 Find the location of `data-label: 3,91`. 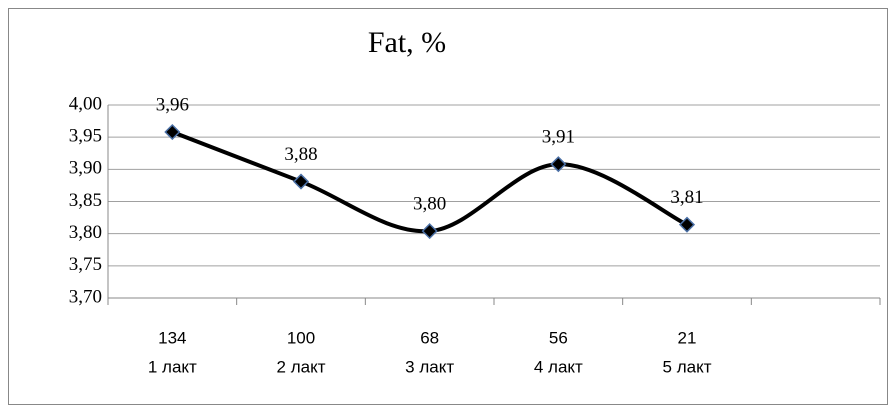

data-label: 3,91 is located at coordinates (558, 137).